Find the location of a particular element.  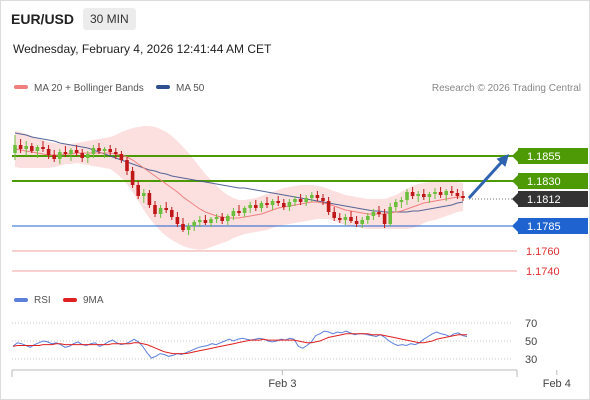

timeframe-badge: 30 MIN is located at coordinates (109, 19).